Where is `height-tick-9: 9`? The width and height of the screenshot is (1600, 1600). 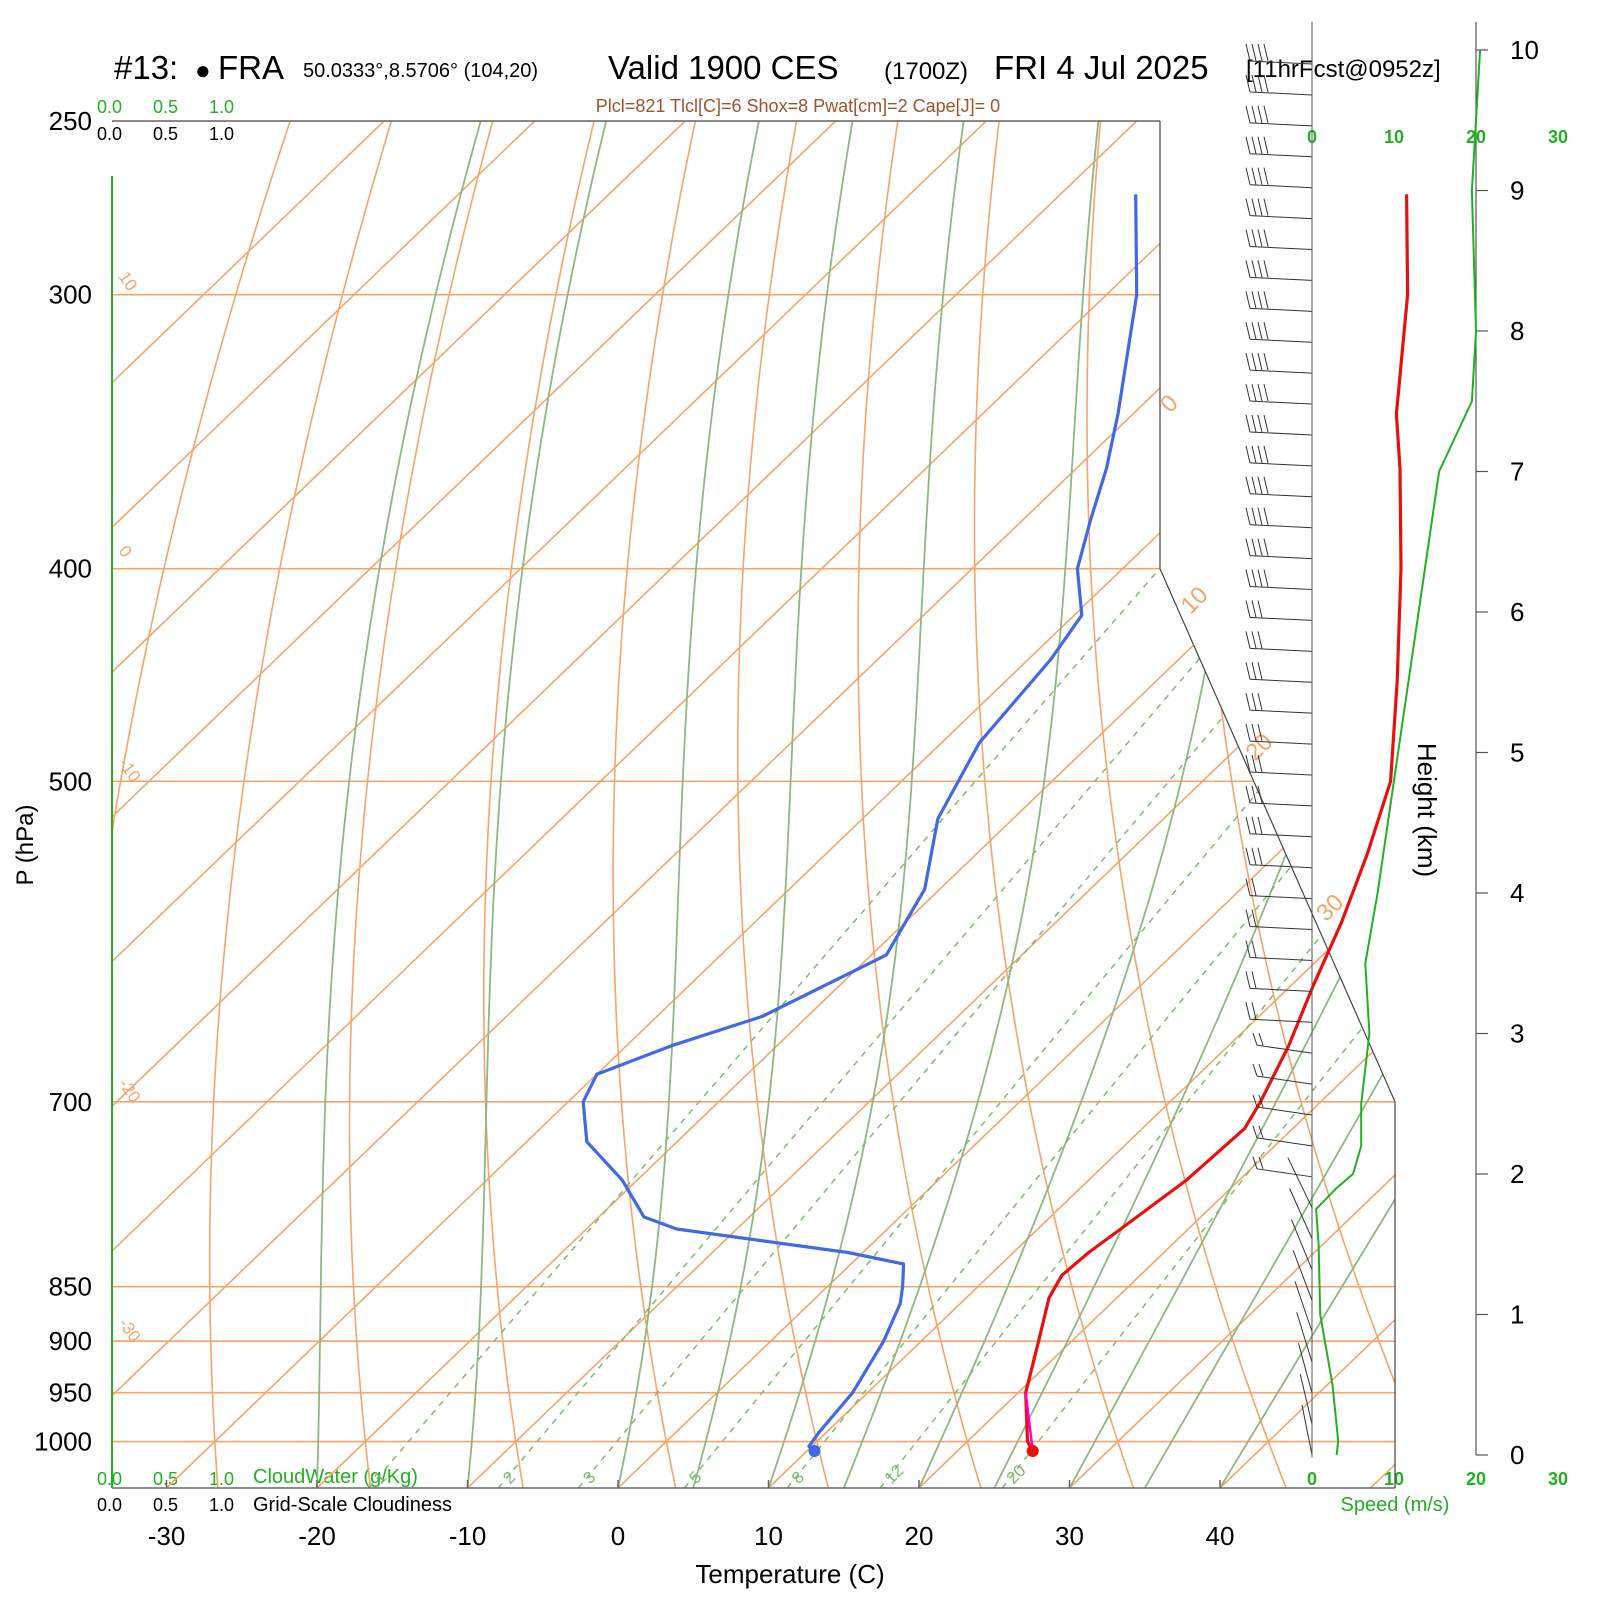 height-tick-9: 9 is located at coordinates (1517, 191).